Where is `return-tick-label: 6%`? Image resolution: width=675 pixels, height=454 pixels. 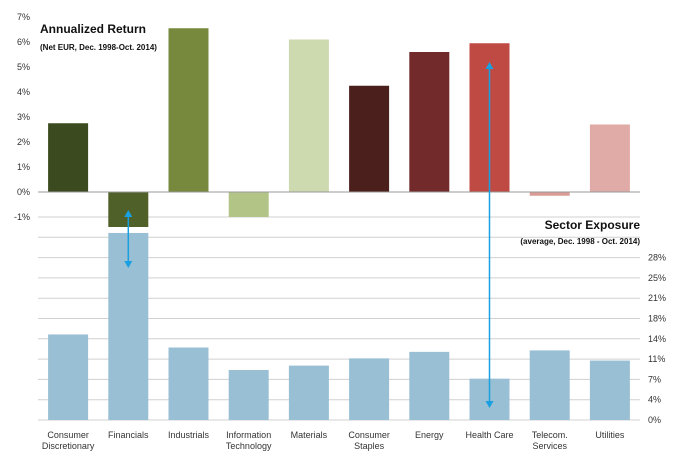
return-tick-label: 6% is located at coordinates (23, 42).